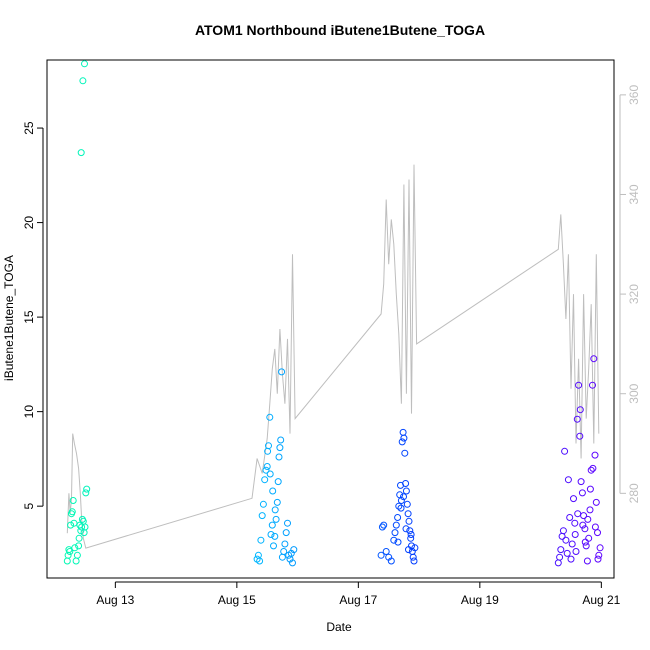  Describe the element at coordinates (340, 30) in the screenshot. I see `chart-title: ATOM1 Northbound iButene1Butene_TOGA` at that location.